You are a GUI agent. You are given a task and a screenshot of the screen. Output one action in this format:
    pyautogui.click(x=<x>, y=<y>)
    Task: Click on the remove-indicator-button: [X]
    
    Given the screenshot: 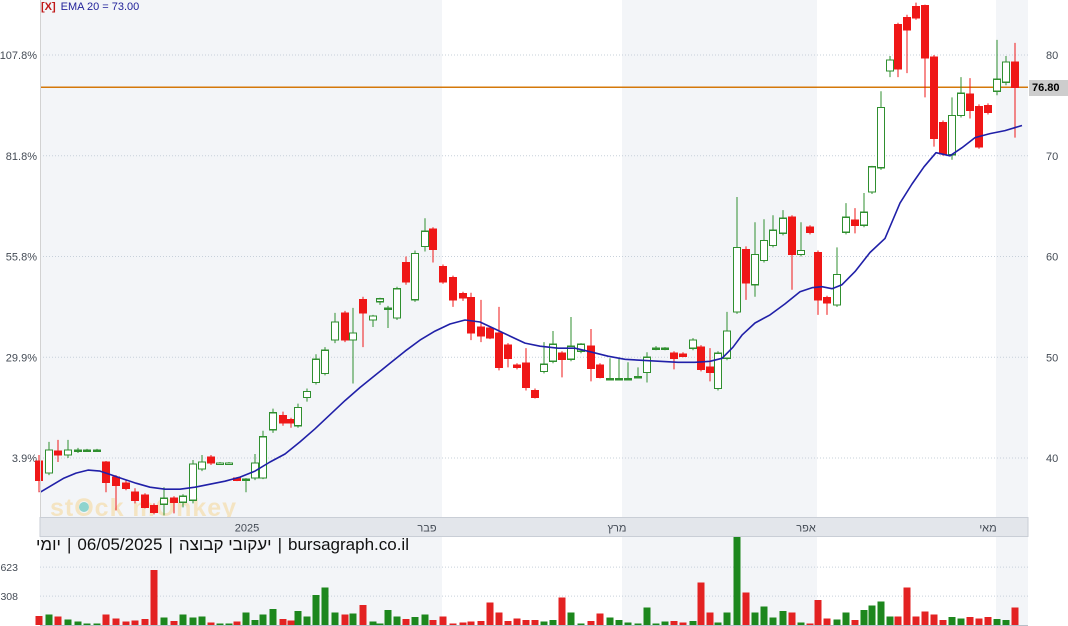 What is the action you would take?
    pyautogui.click(x=48, y=7)
    